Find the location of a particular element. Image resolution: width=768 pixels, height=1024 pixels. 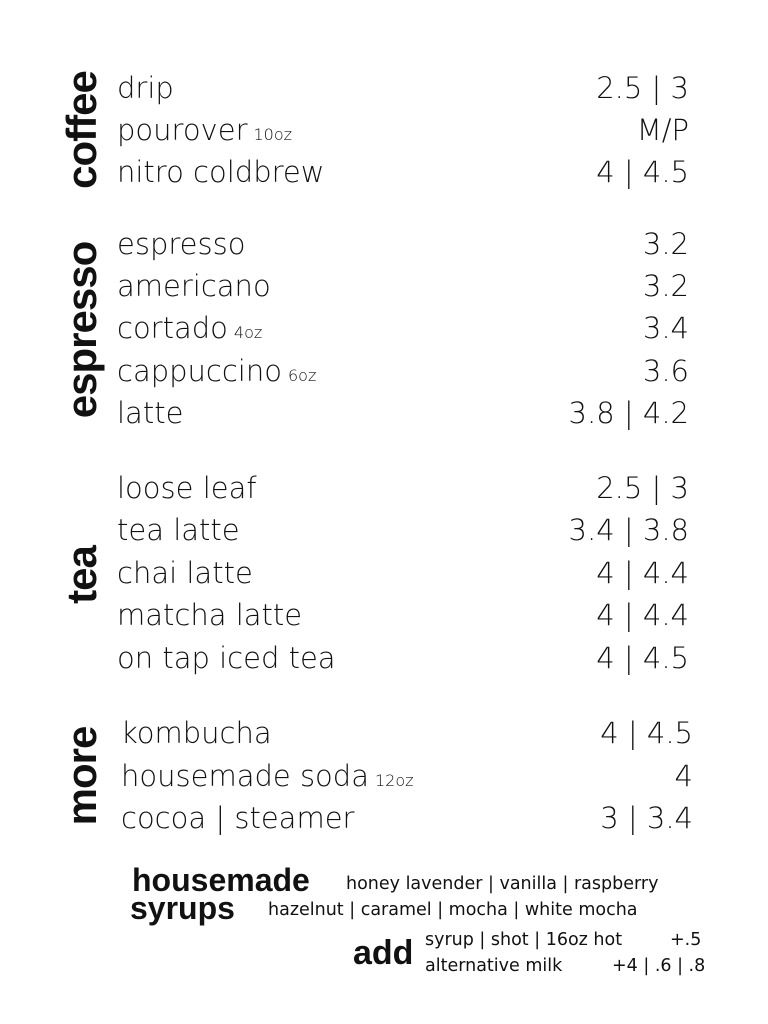

item-price: 3 | 3.4 is located at coordinates (646, 818).